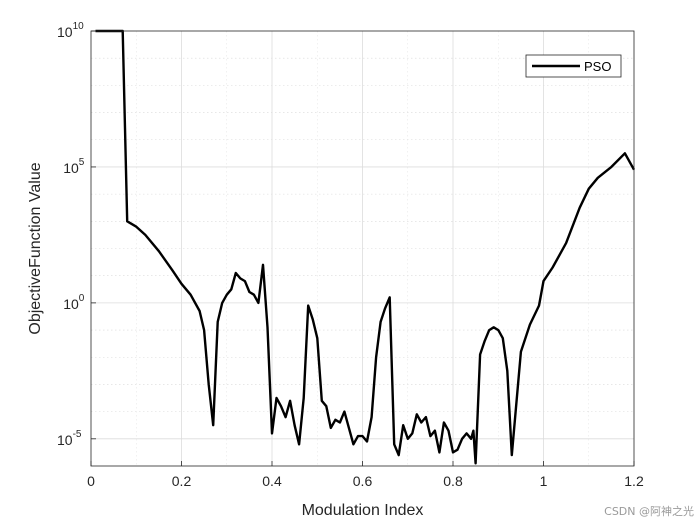  I want to click on y-tick-label: 10 10, so click(70, 30).